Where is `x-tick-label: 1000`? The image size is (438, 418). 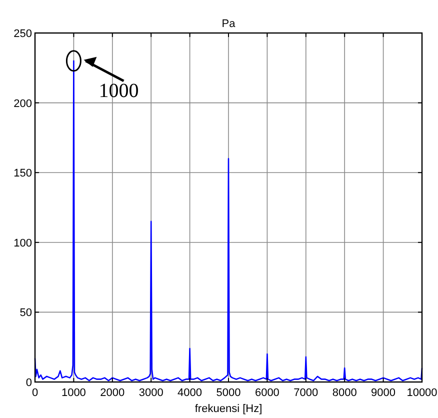 x-tick-label: 1000 is located at coordinates (73, 393).